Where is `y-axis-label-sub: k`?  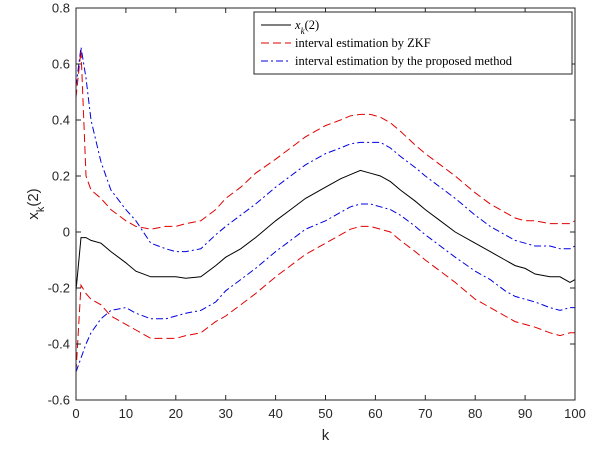
y-axis-label-sub: k is located at coordinates (41, 209).